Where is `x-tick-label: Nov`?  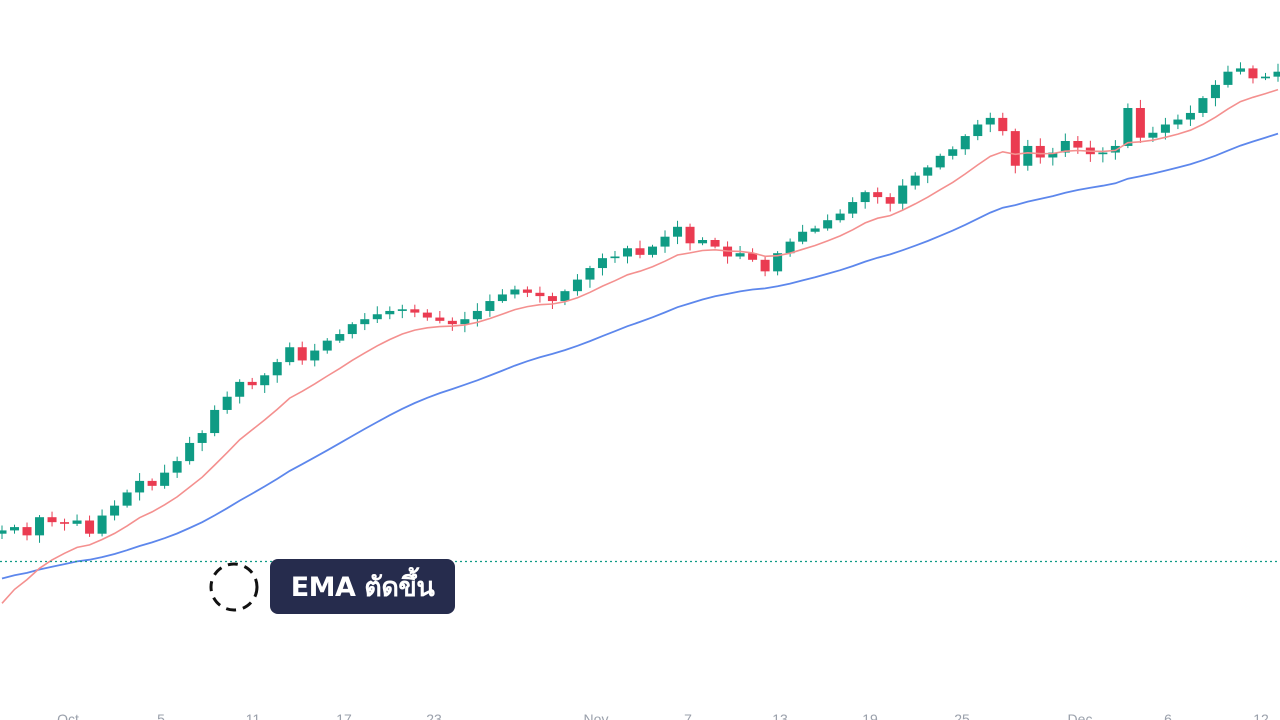 x-tick-label: Nov is located at coordinates (596, 715).